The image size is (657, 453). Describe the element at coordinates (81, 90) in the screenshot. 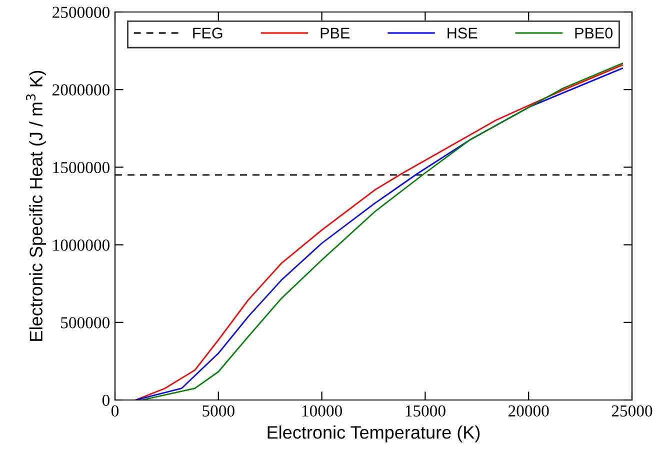

I see `y-tick-label: 2000000` at that location.